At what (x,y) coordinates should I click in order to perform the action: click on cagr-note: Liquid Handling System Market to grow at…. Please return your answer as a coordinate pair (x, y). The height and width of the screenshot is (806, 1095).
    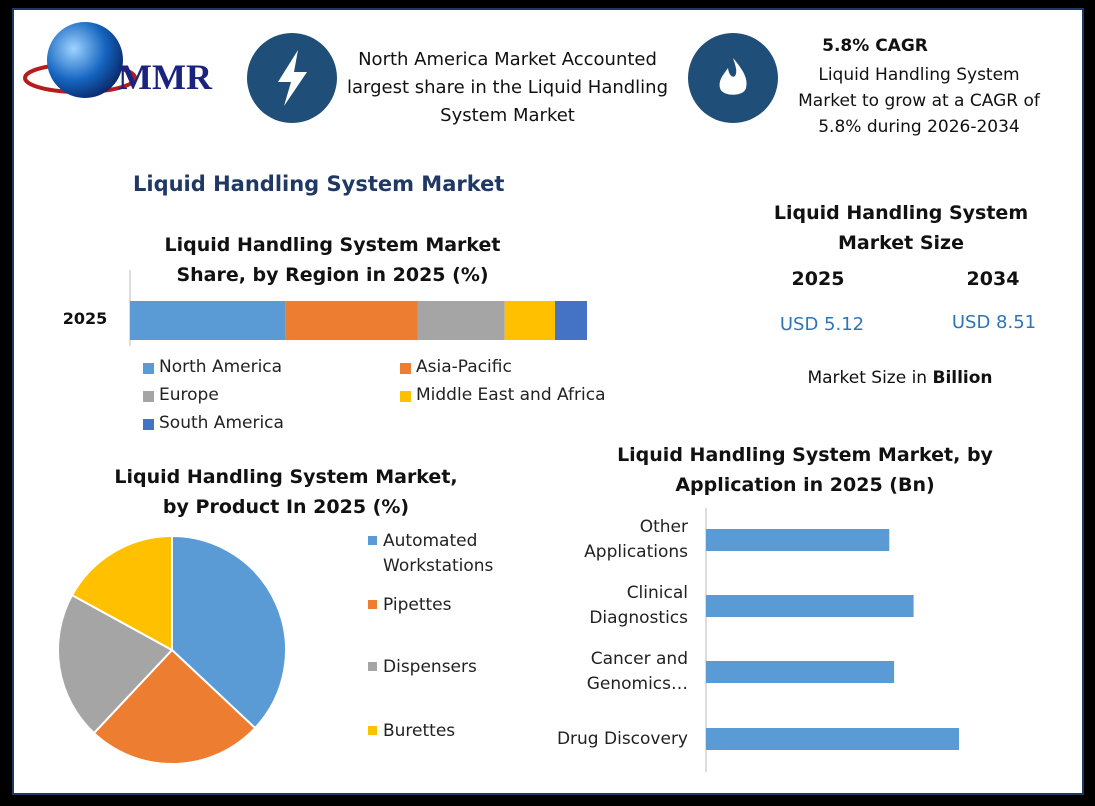
    Looking at the image, I should click on (919, 101).